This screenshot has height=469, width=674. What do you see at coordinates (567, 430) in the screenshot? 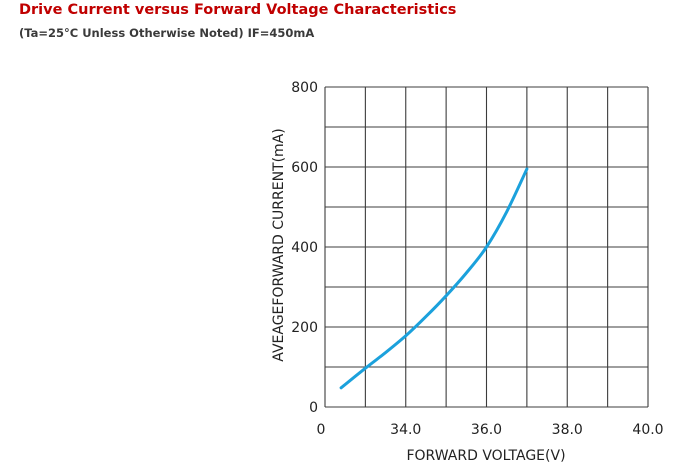
I see `x-tick-label-3: 38.0` at bounding box center [567, 430].